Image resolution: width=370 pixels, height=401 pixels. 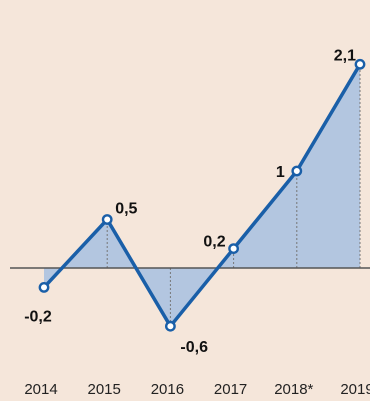 I want to click on x-tick-labels: 2014 2015 2016 2017 2018* 2019, so click(x=197, y=389).